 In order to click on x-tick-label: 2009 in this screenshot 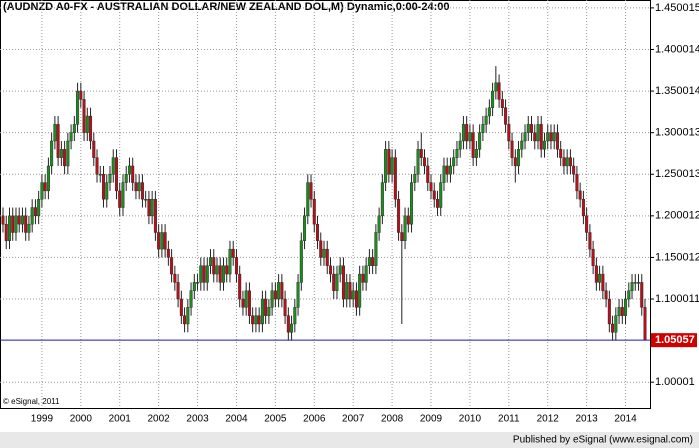, I will do `click(431, 419)`.